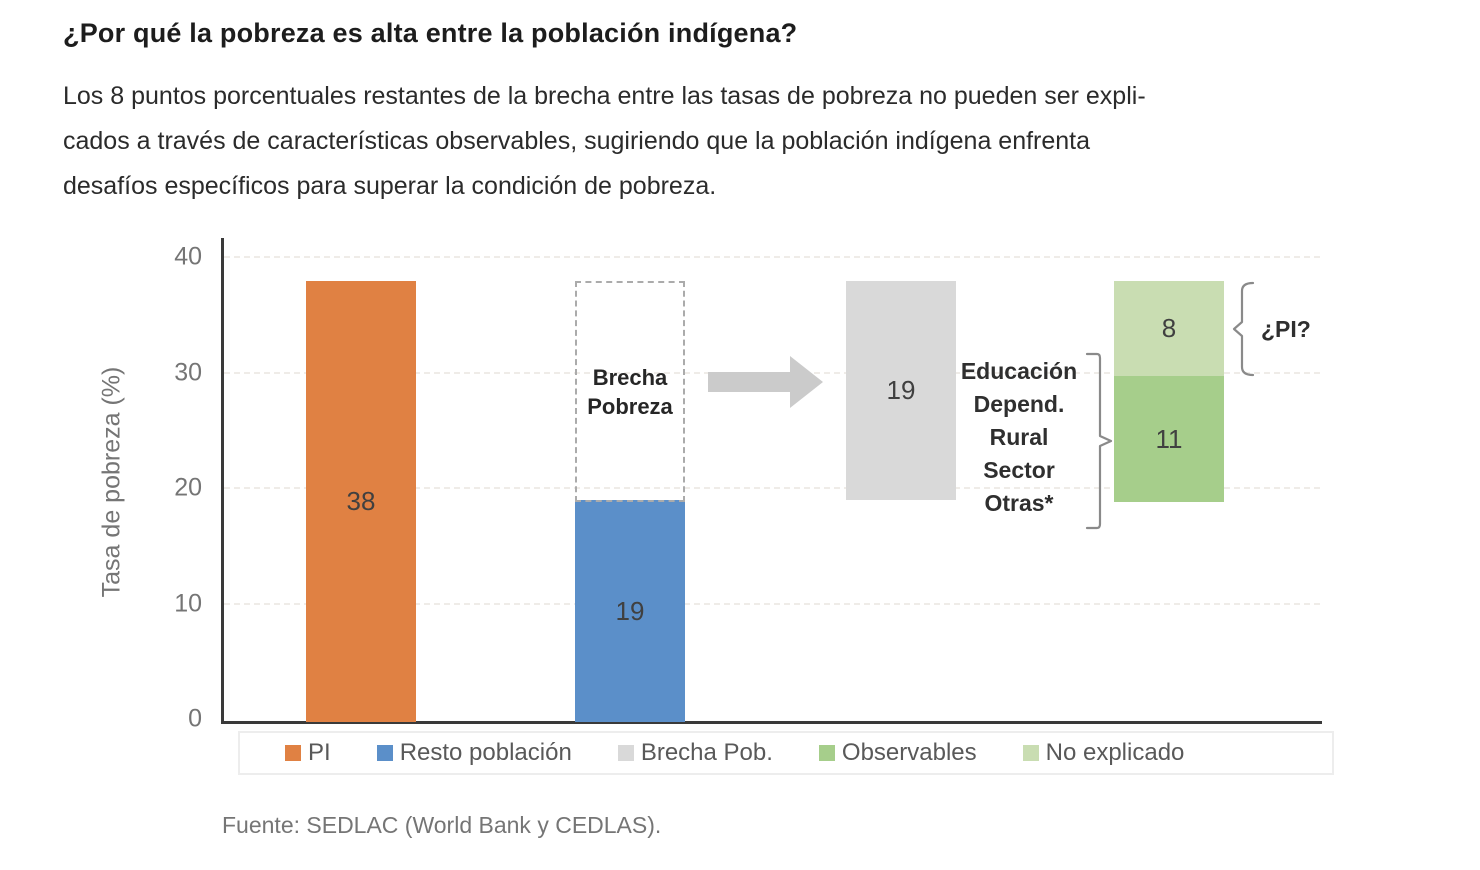  What do you see at coordinates (188, 372) in the screenshot?
I see `y-tick-30: 30` at bounding box center [188, 372].